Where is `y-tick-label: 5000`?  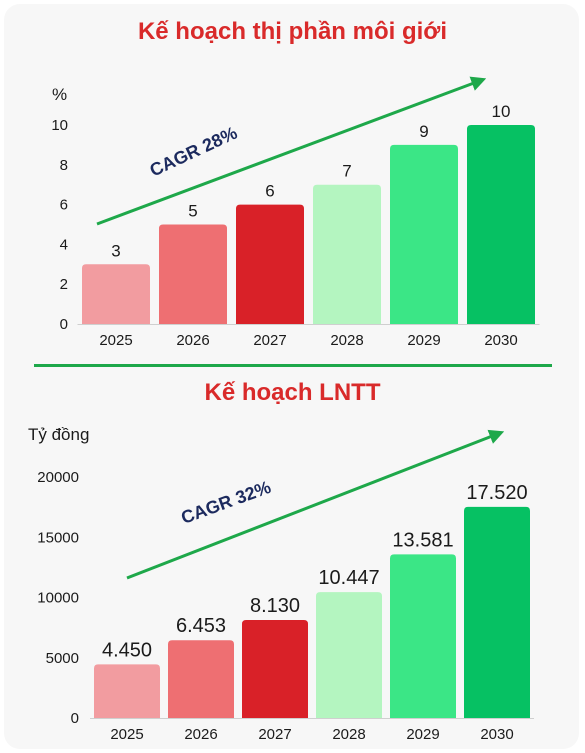
y-tick-label: 5000 is located at coordinates (62, 658).